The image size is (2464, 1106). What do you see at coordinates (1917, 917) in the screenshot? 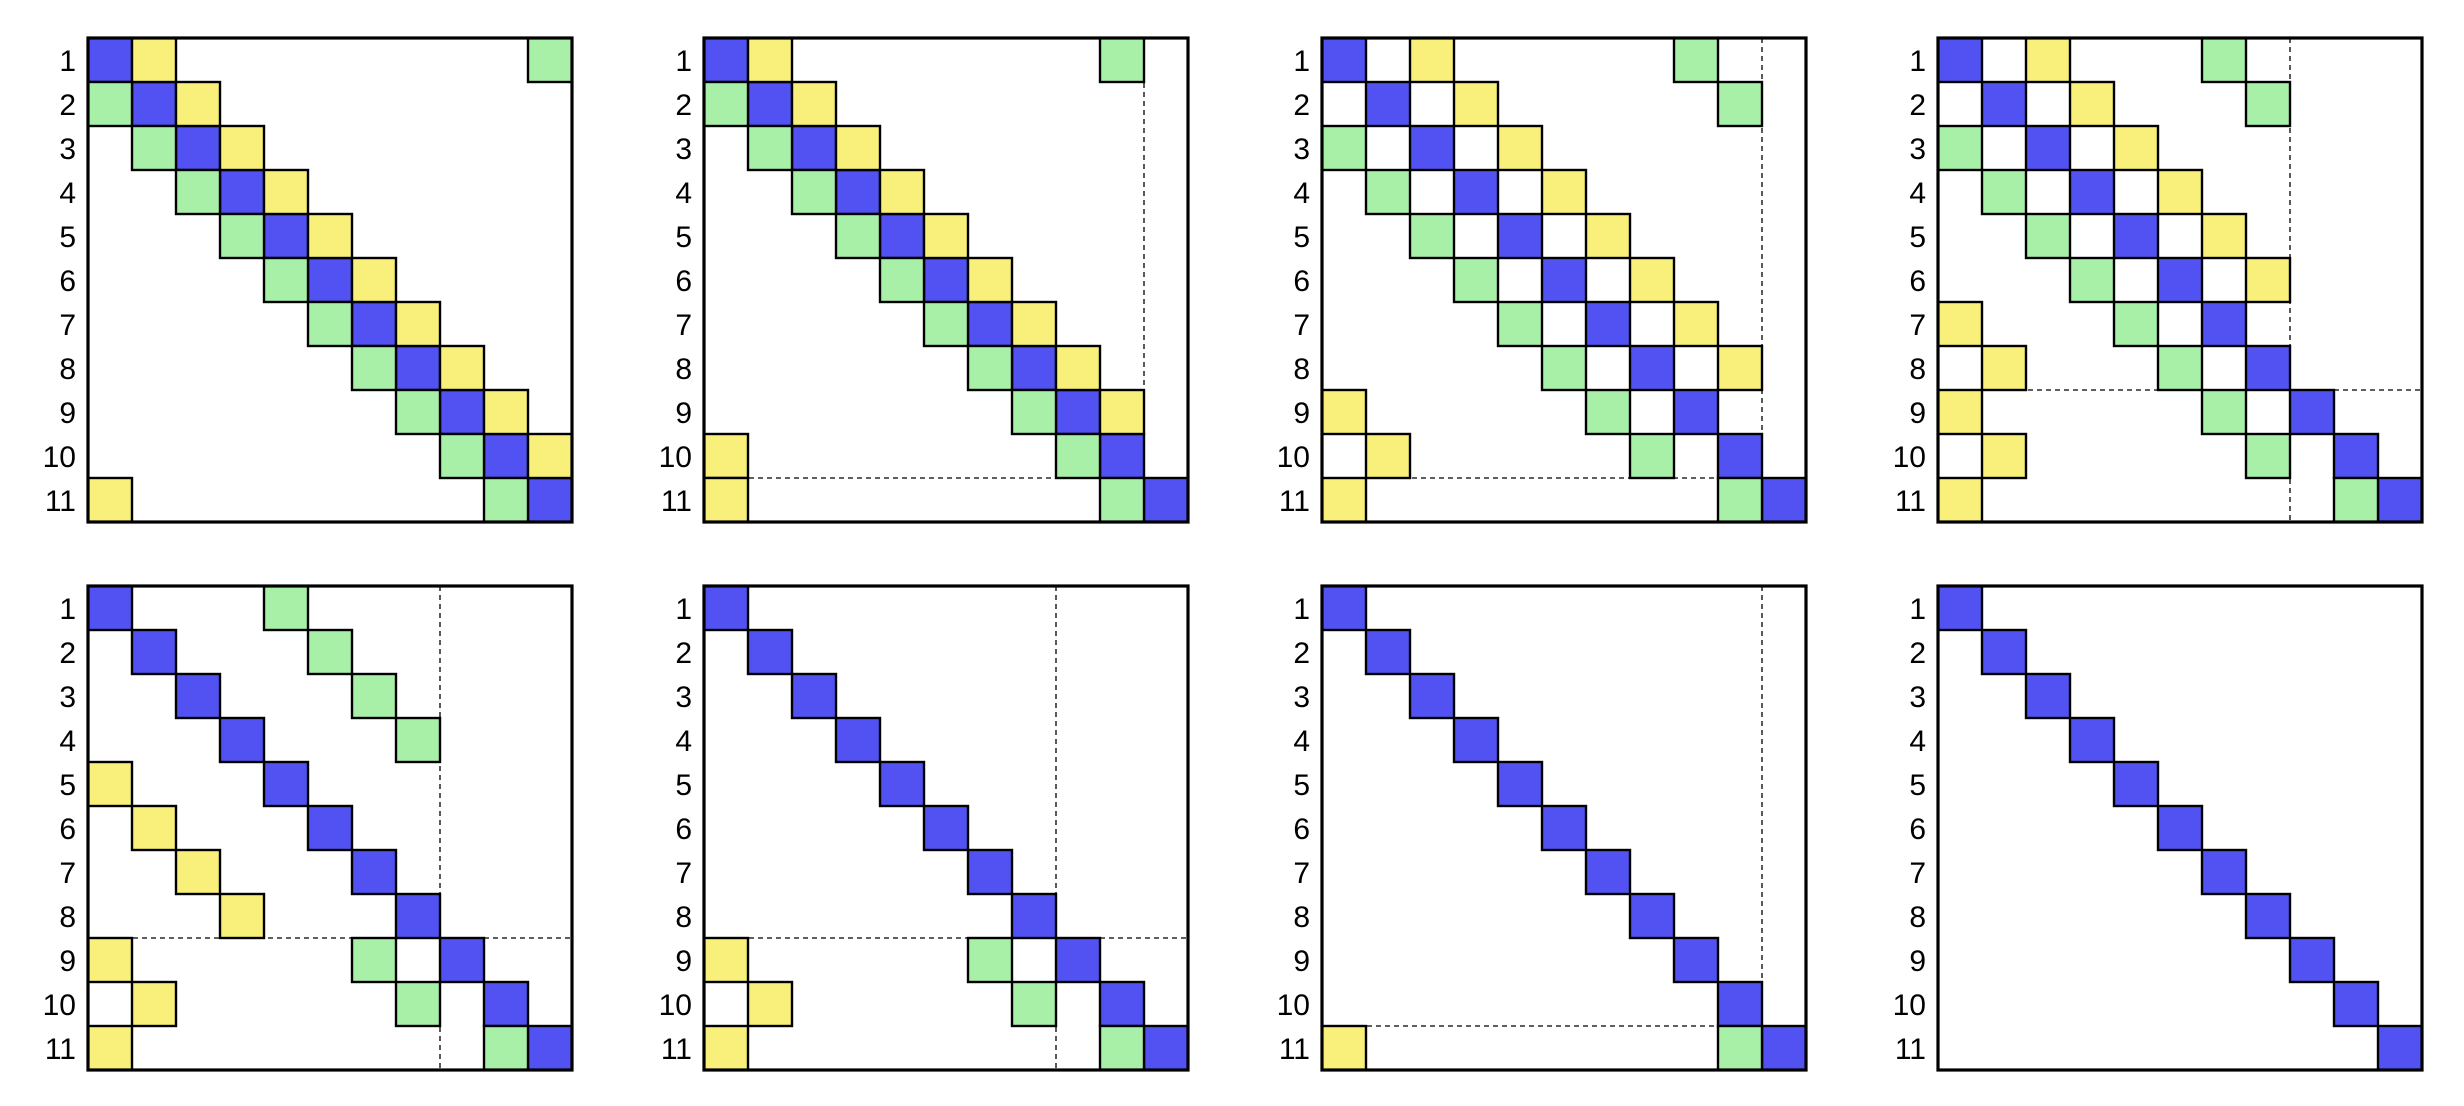
I see `row-label: 8` at bounding box center [1917, 917].